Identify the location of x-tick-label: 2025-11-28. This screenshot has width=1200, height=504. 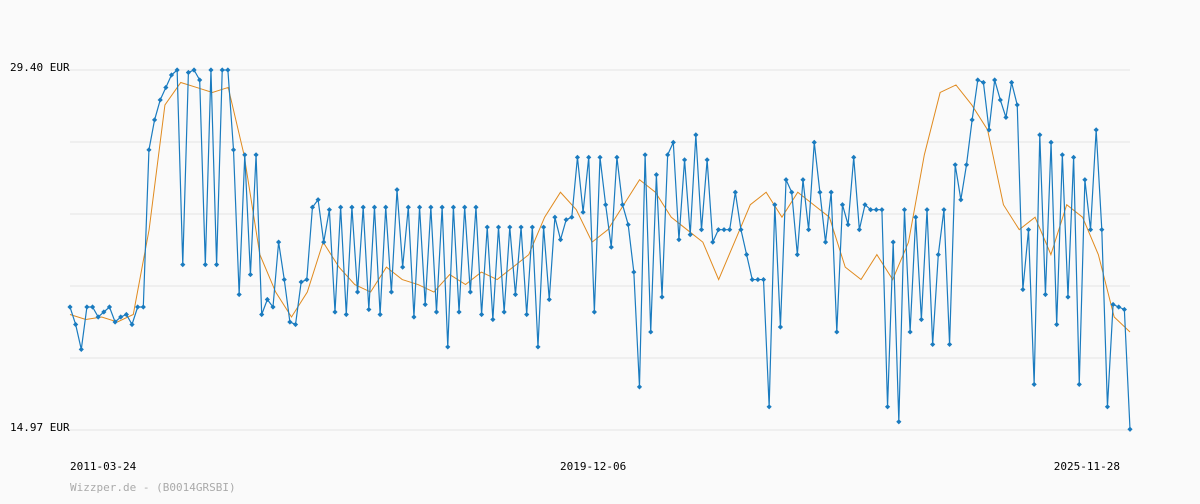
(1087, 466).